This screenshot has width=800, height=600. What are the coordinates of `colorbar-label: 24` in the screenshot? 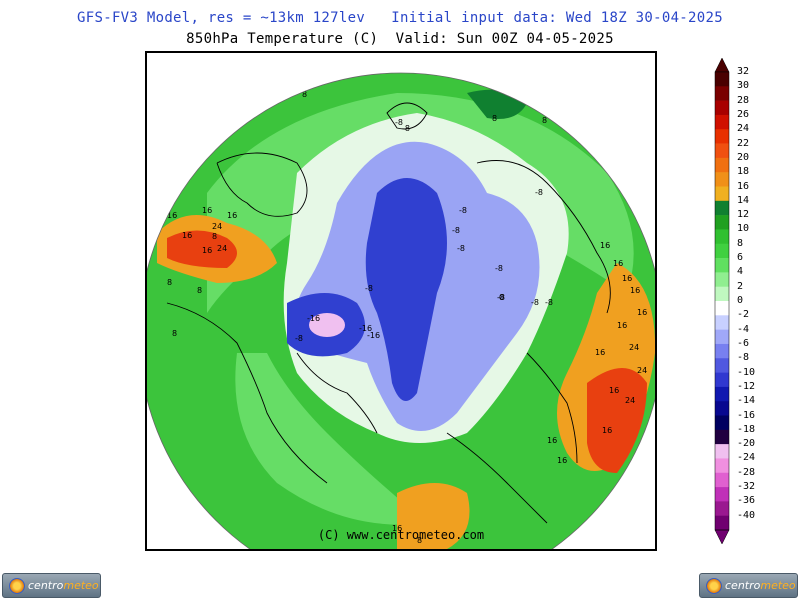 It's located at (743, 129).